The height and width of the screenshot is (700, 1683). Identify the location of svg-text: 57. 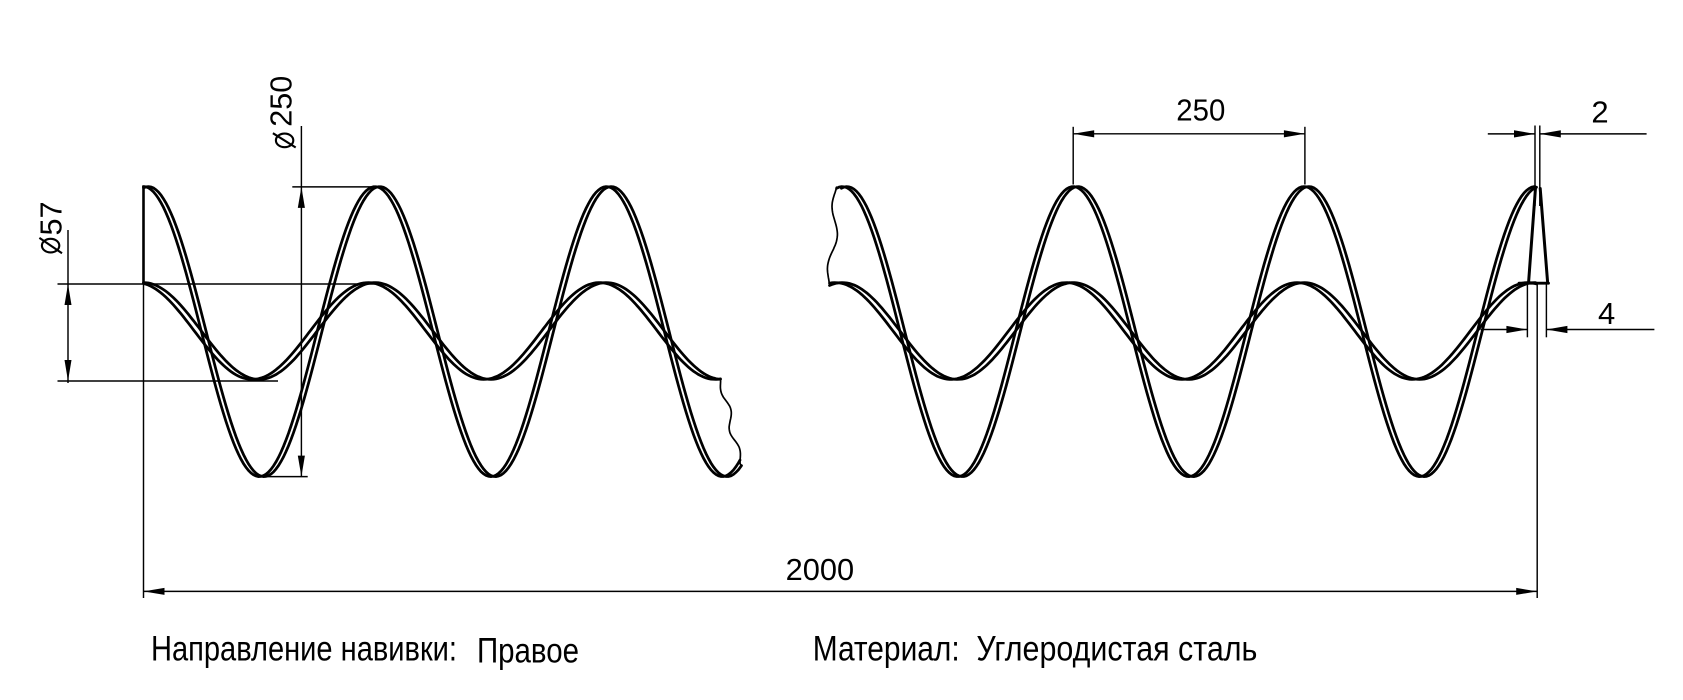
(50, 219).